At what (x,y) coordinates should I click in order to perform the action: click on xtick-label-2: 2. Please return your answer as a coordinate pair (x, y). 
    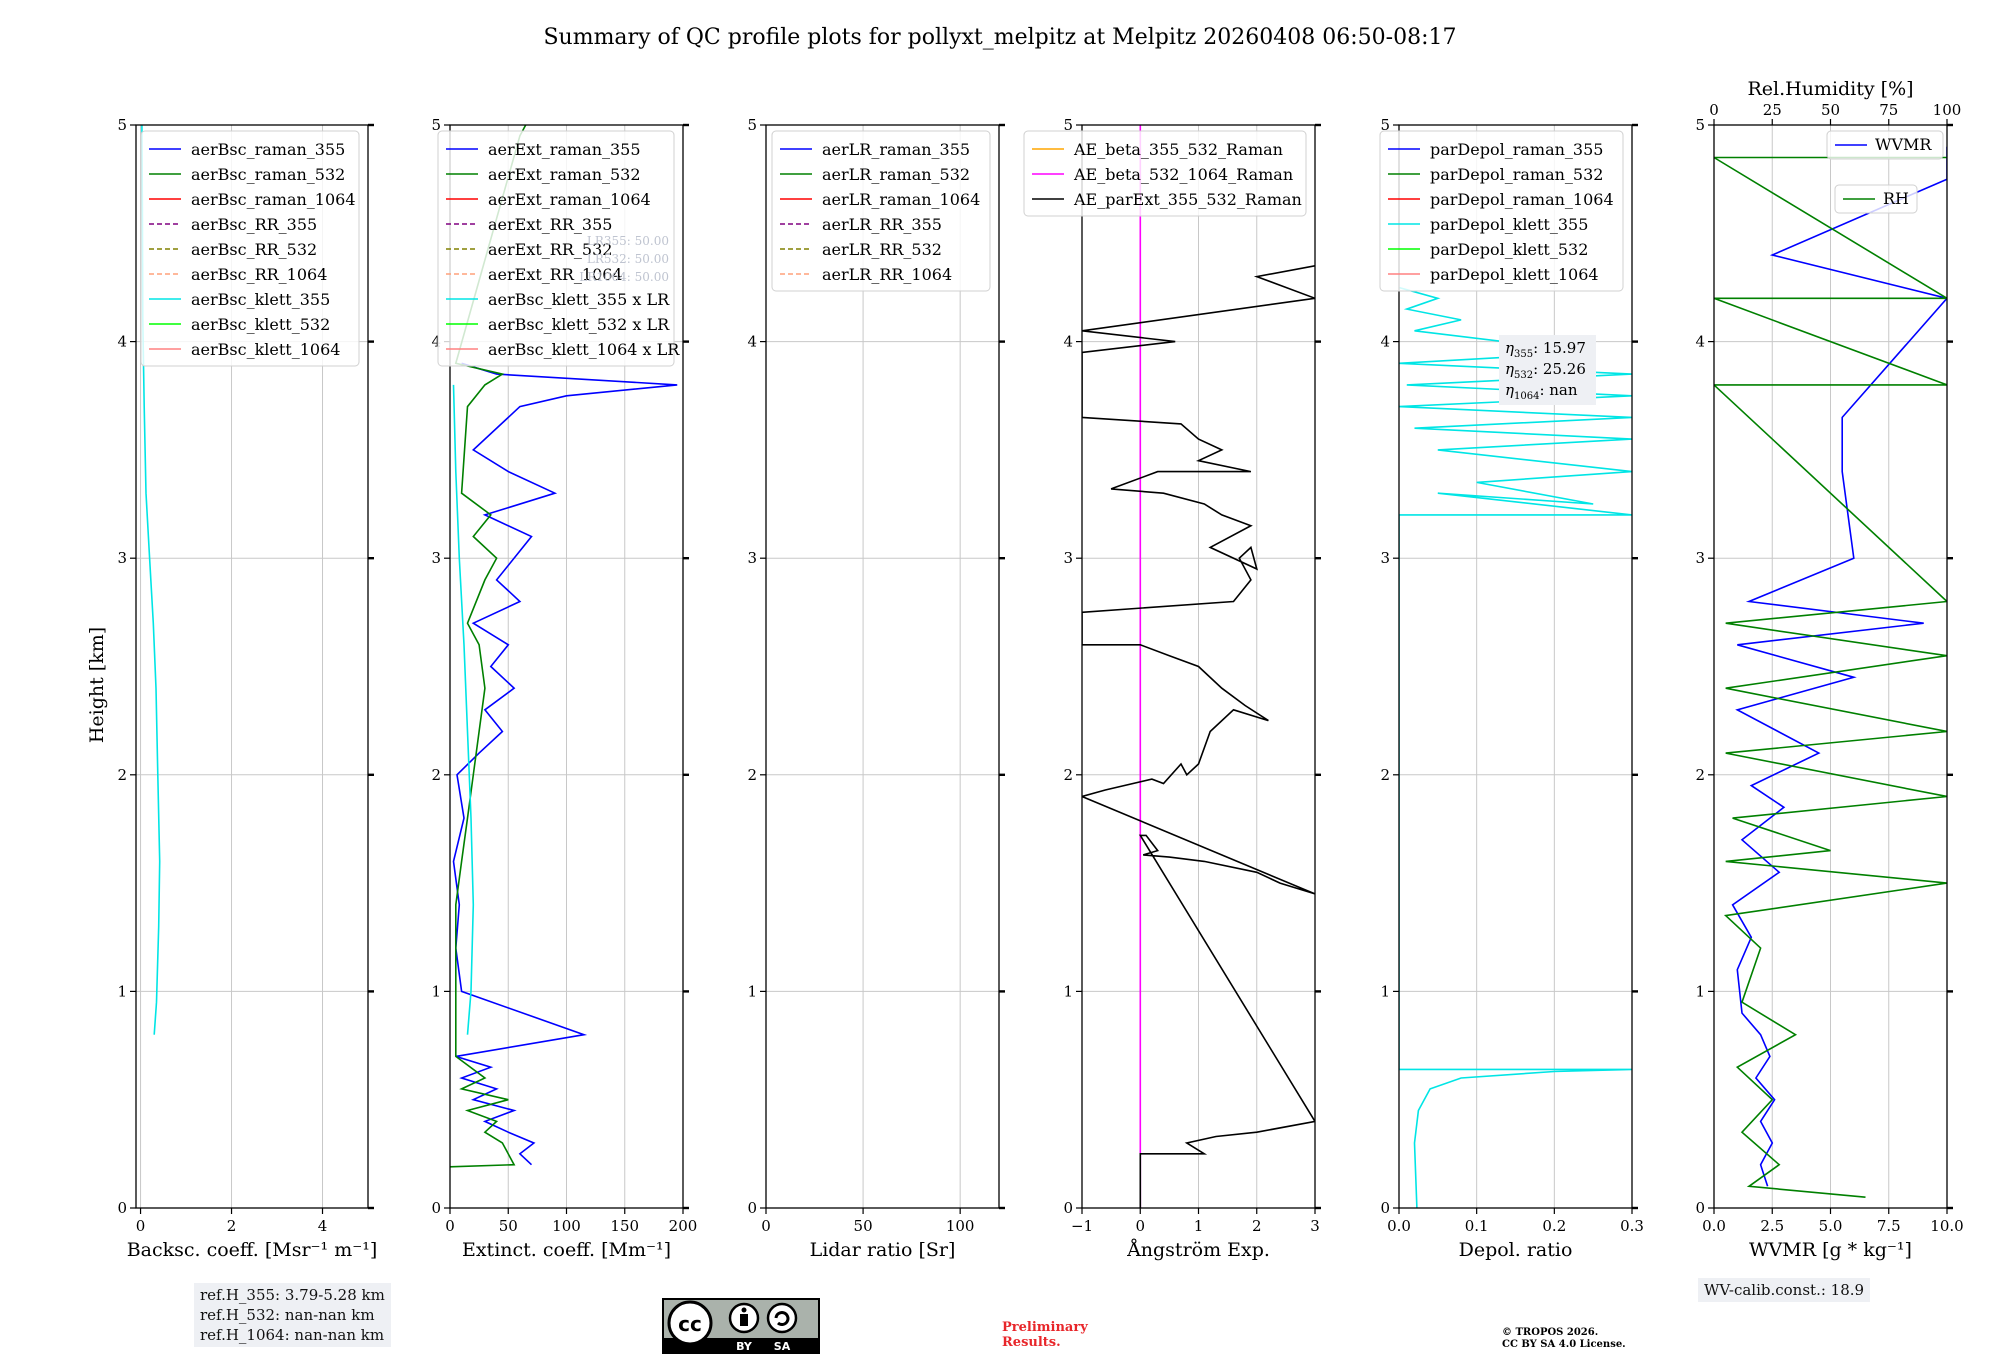
    Looking at the image, I should click on (232, 1226).